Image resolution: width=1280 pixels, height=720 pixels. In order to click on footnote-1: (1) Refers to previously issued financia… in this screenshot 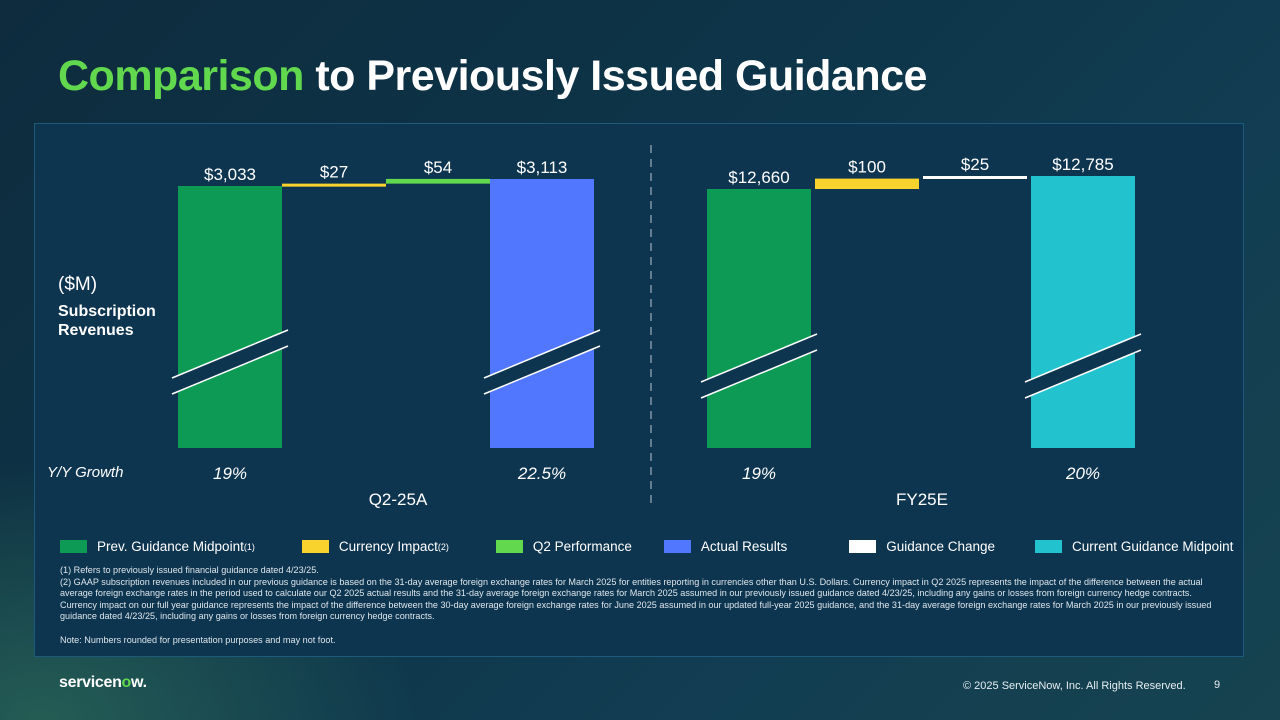, I will do `click(189, 570)`.